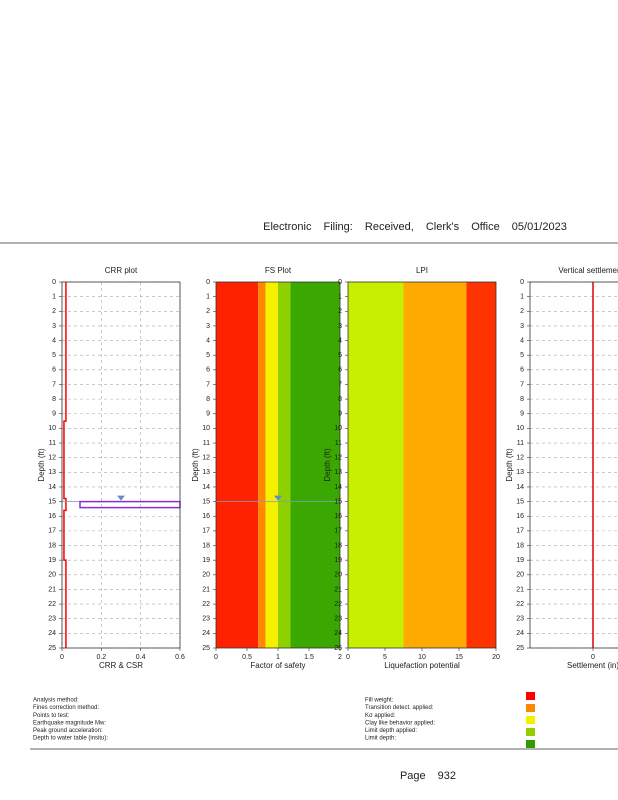 The height and width of the screenshot is (800, 618). What do you see at coordinates (206, 619) in the screenshot?
I see `y-tick-label: 23` at bounding box center [206, 619].